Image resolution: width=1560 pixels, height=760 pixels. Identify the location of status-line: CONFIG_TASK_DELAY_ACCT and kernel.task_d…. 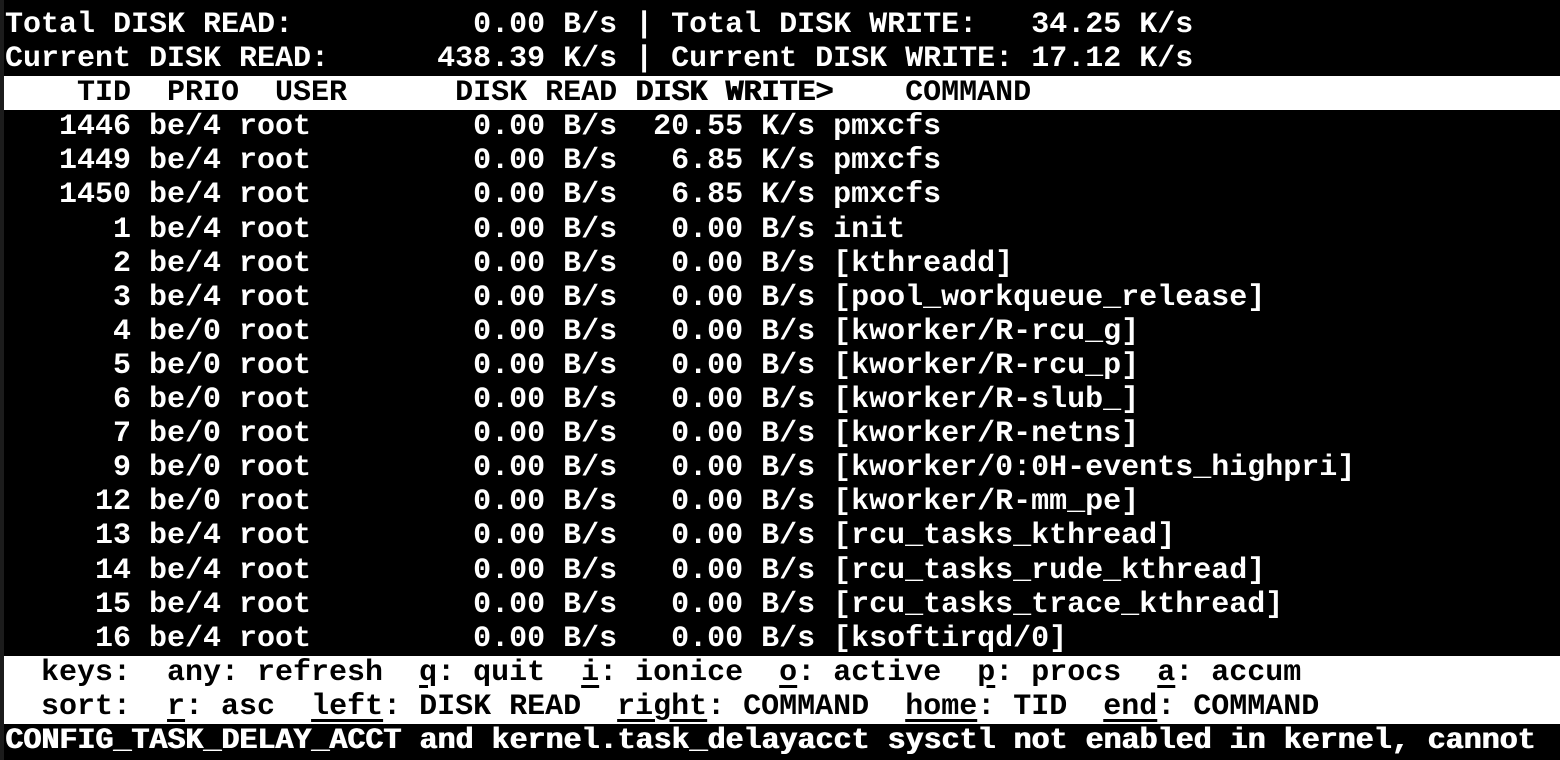
(770, 740).